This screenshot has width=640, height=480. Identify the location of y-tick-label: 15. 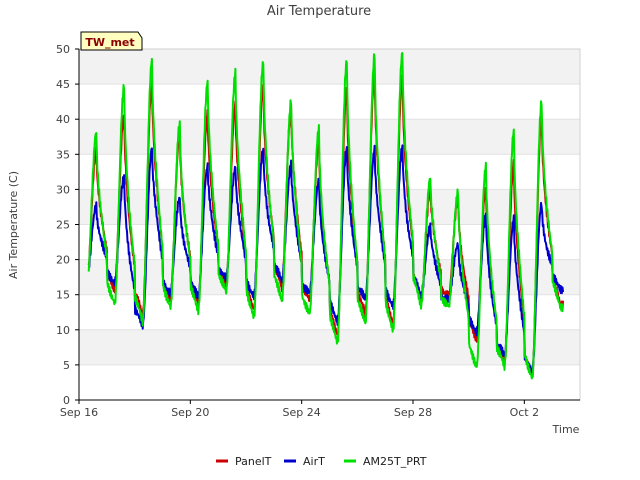
(63, 295).